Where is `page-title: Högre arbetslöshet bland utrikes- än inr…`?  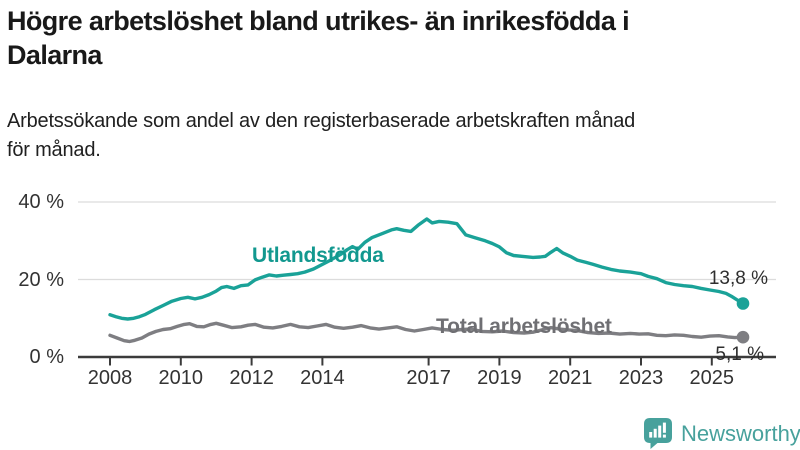
page-title: Högre arbetslöshet bland utrikes- än inr… is located at coordinates (318, 38).